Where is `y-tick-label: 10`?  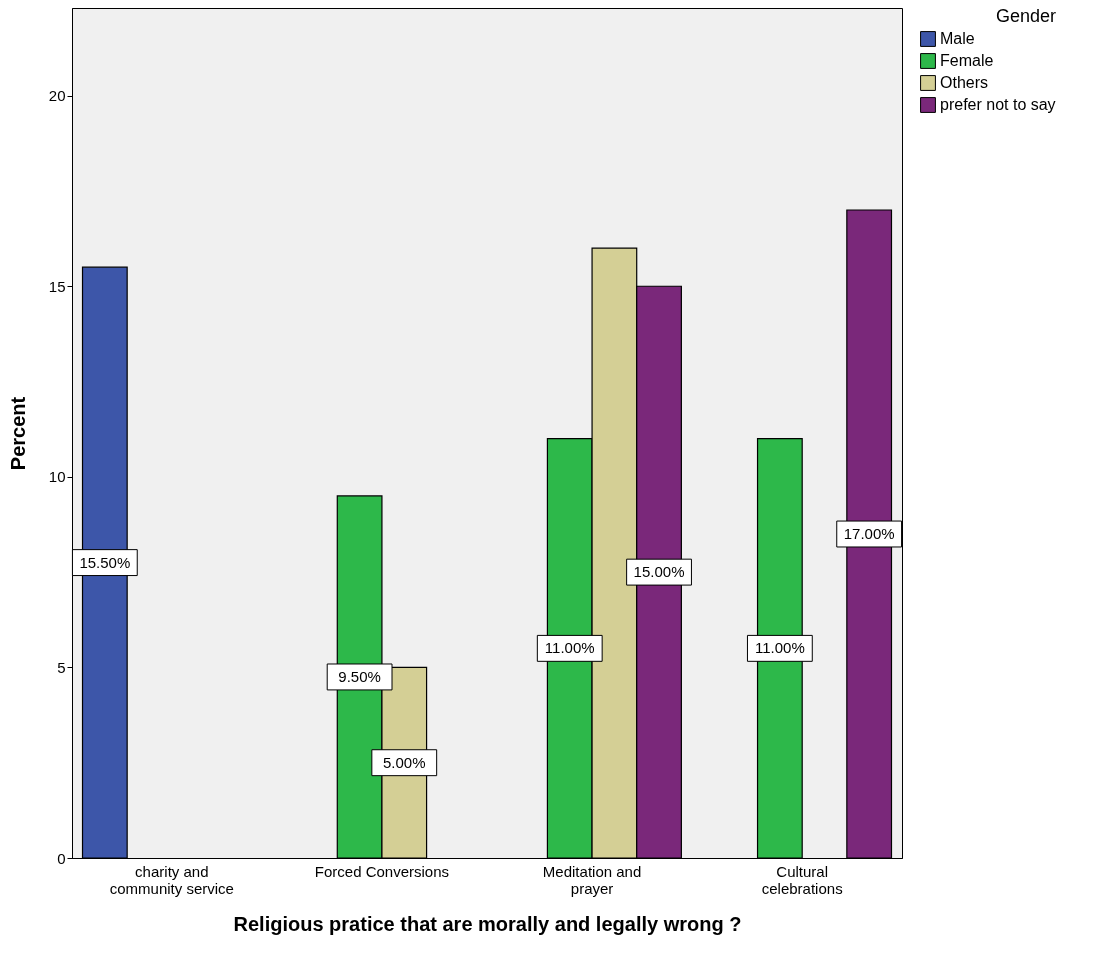
y-tick-label: 10 is located at coordinates (57, 477).